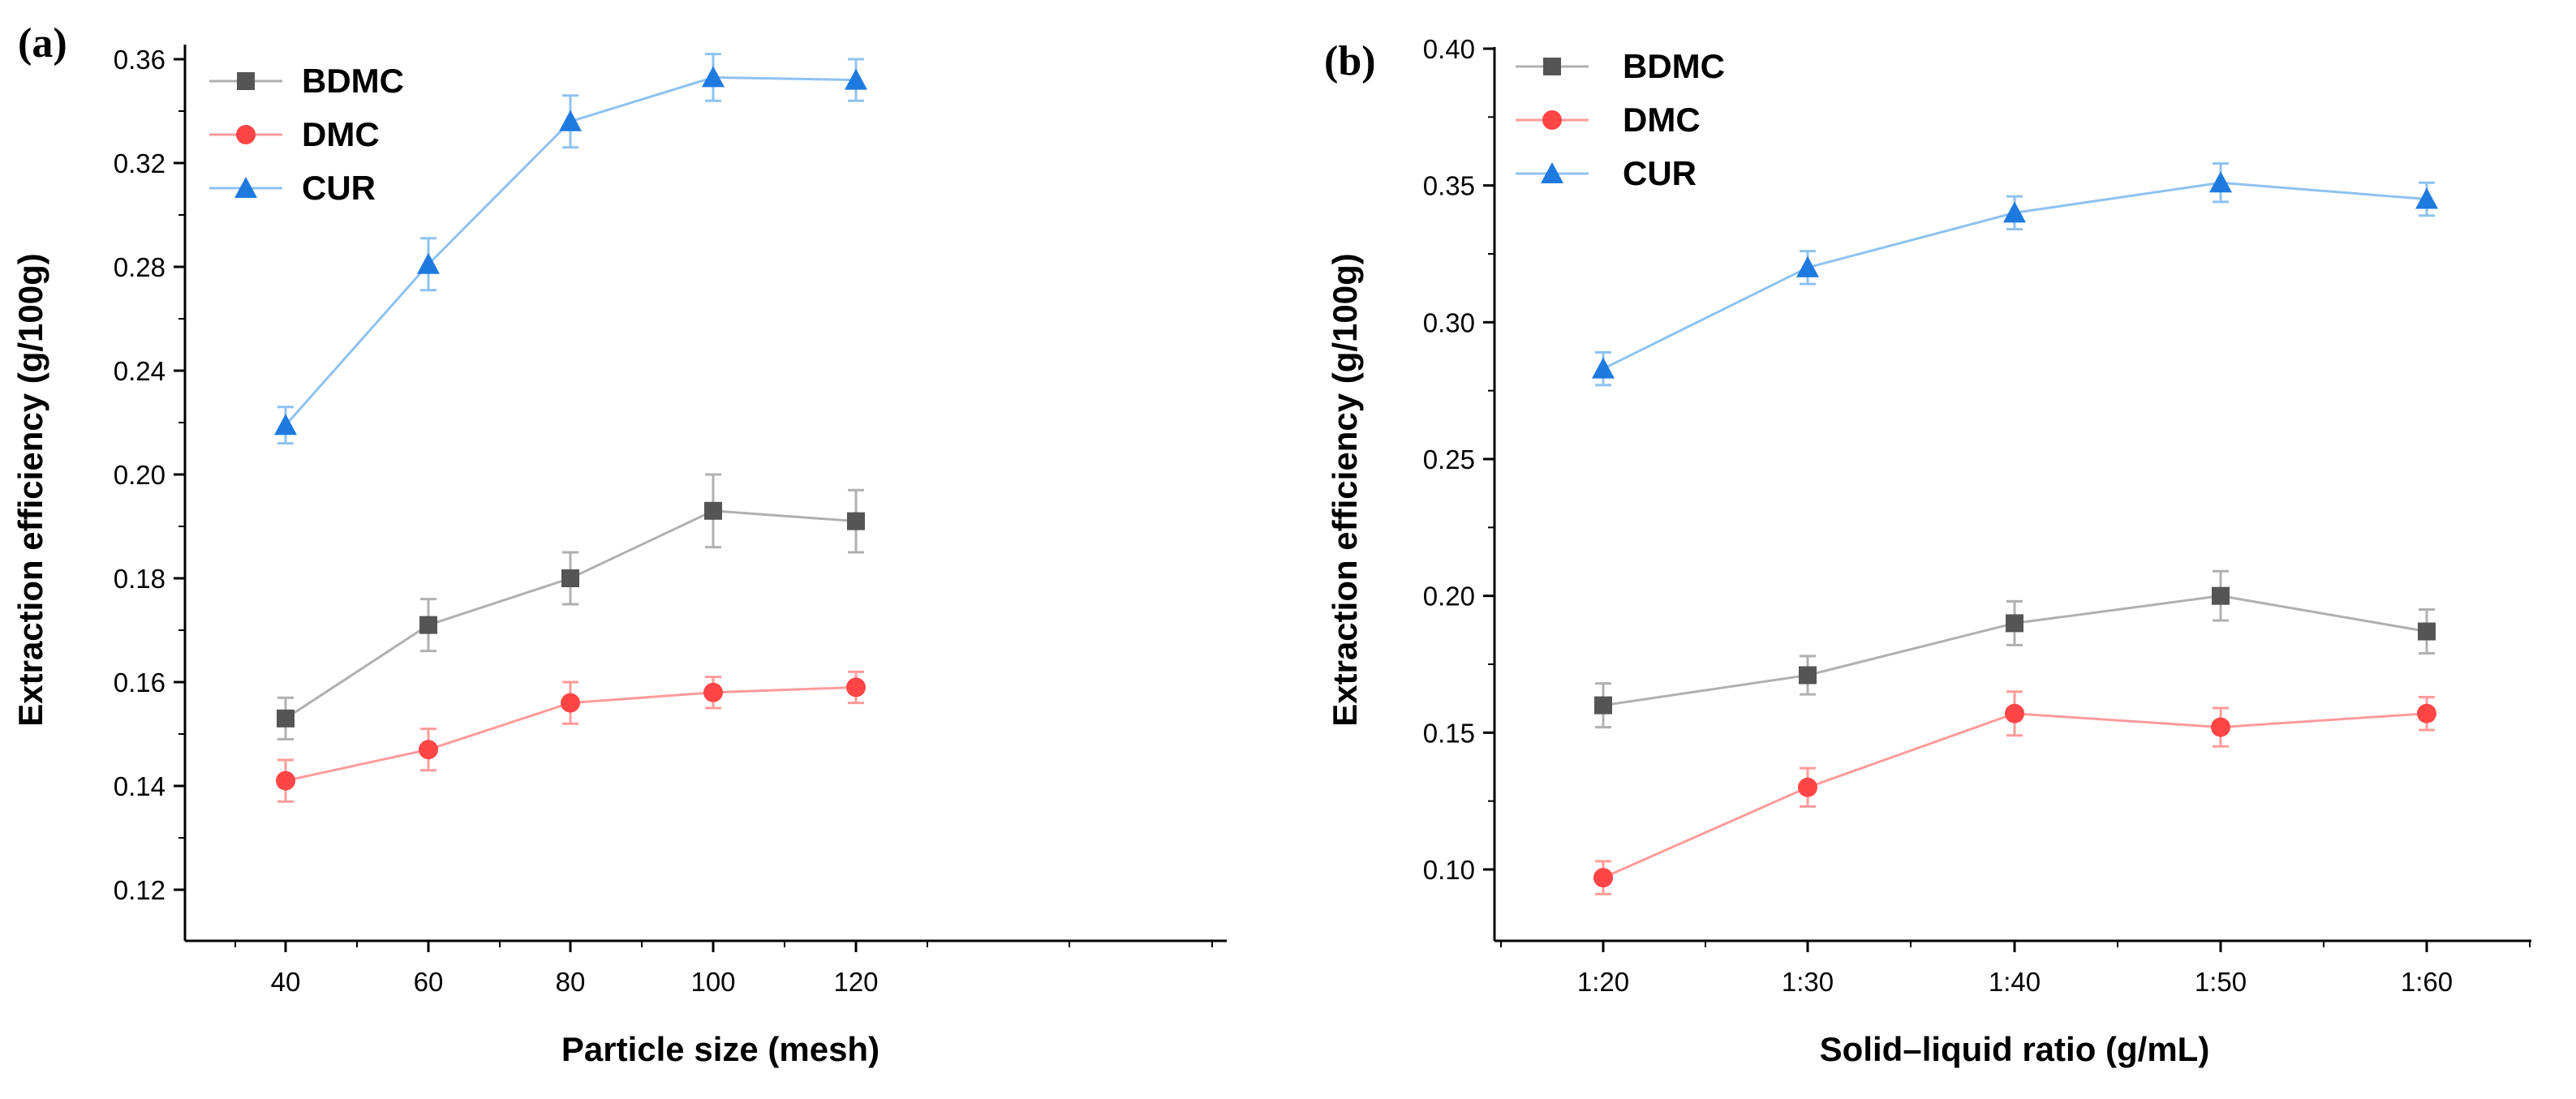  I want to click on y-tick-label-0-12: 0.12, so click(140, 890).